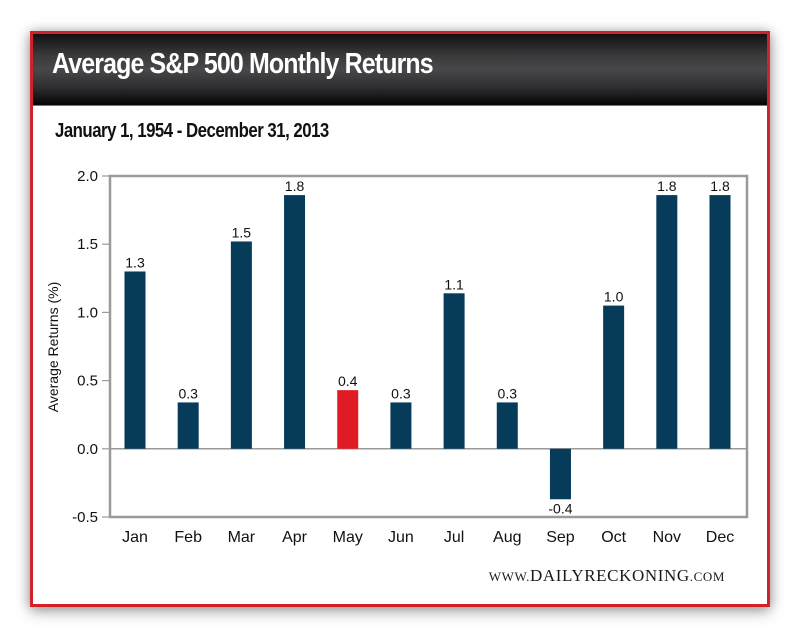 The height and width of the screenshot is (639, 800). Describe the element at coordinates (348, 381) in the screenshot. I see `data-label-may: 0.4` at that location.